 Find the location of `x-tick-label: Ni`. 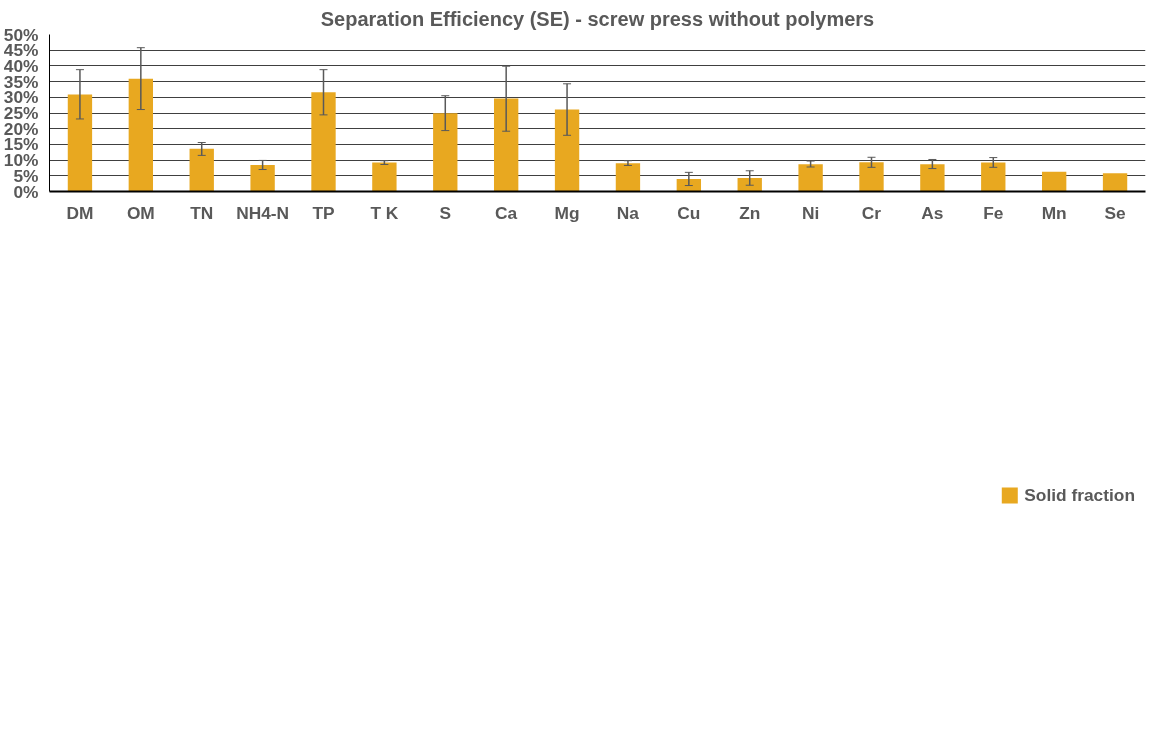

x-tick-label: Ni is located at coordinates (810, 212).